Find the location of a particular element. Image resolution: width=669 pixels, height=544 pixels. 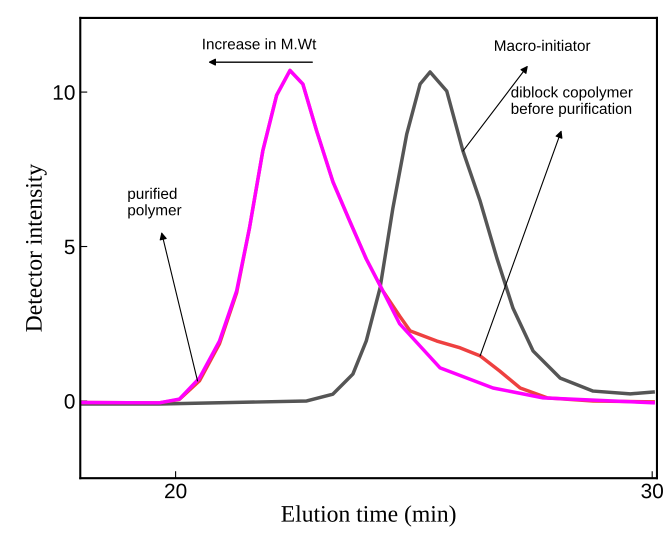

x-tick-label: 20 is located at coordinates (175, 491).